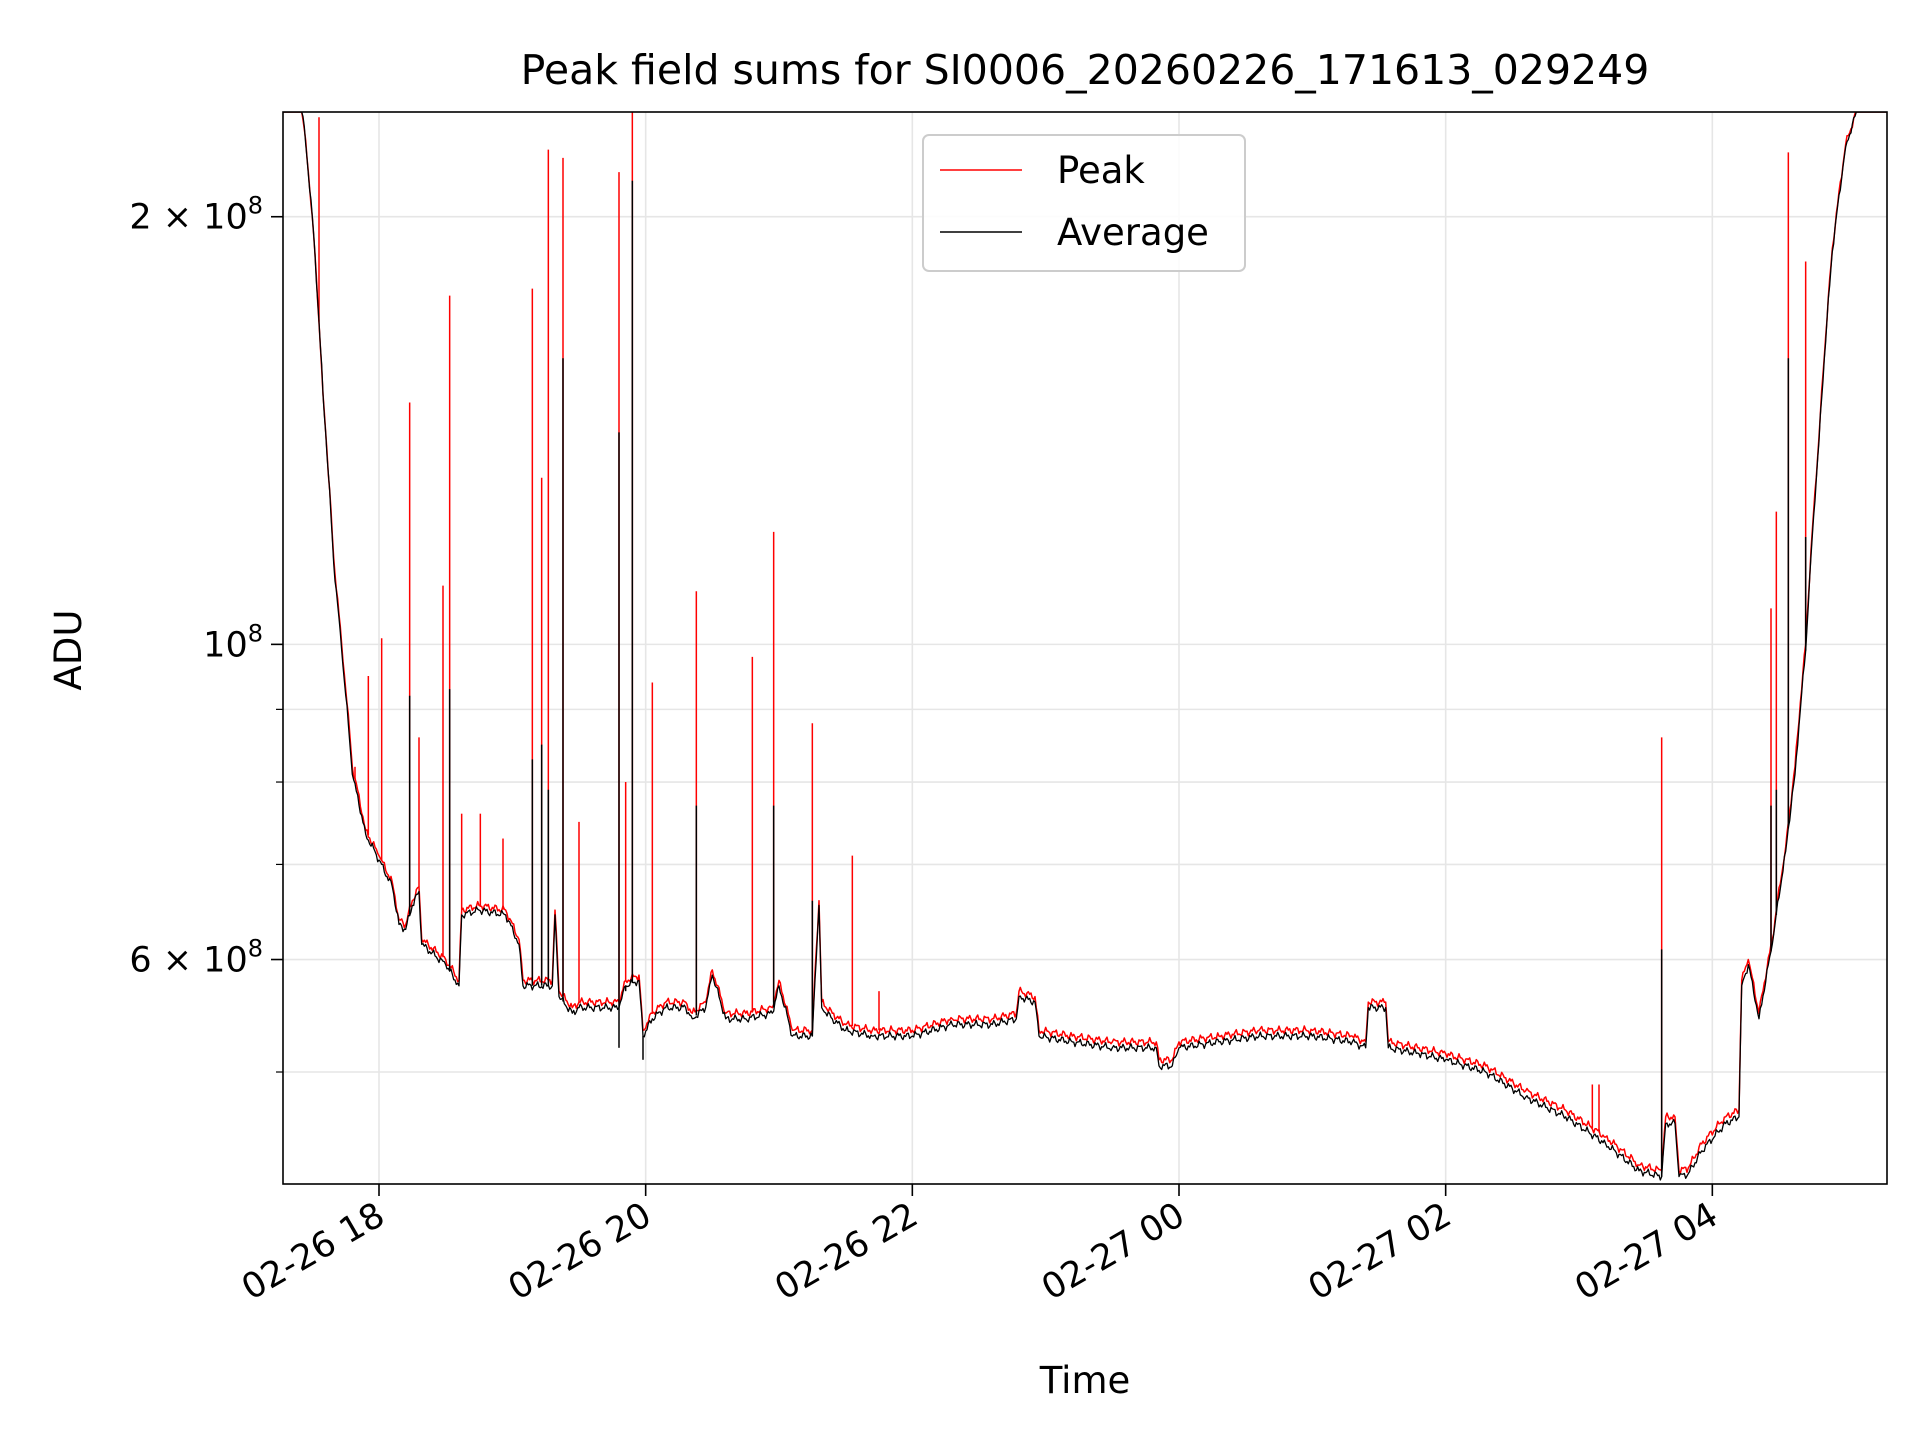 Image resolution: width=1920 pixels, height=1445 pixels. Describe the element at coordinates (1133, 232) in the screenshot. I see `legend-average-label: Average` at that location.